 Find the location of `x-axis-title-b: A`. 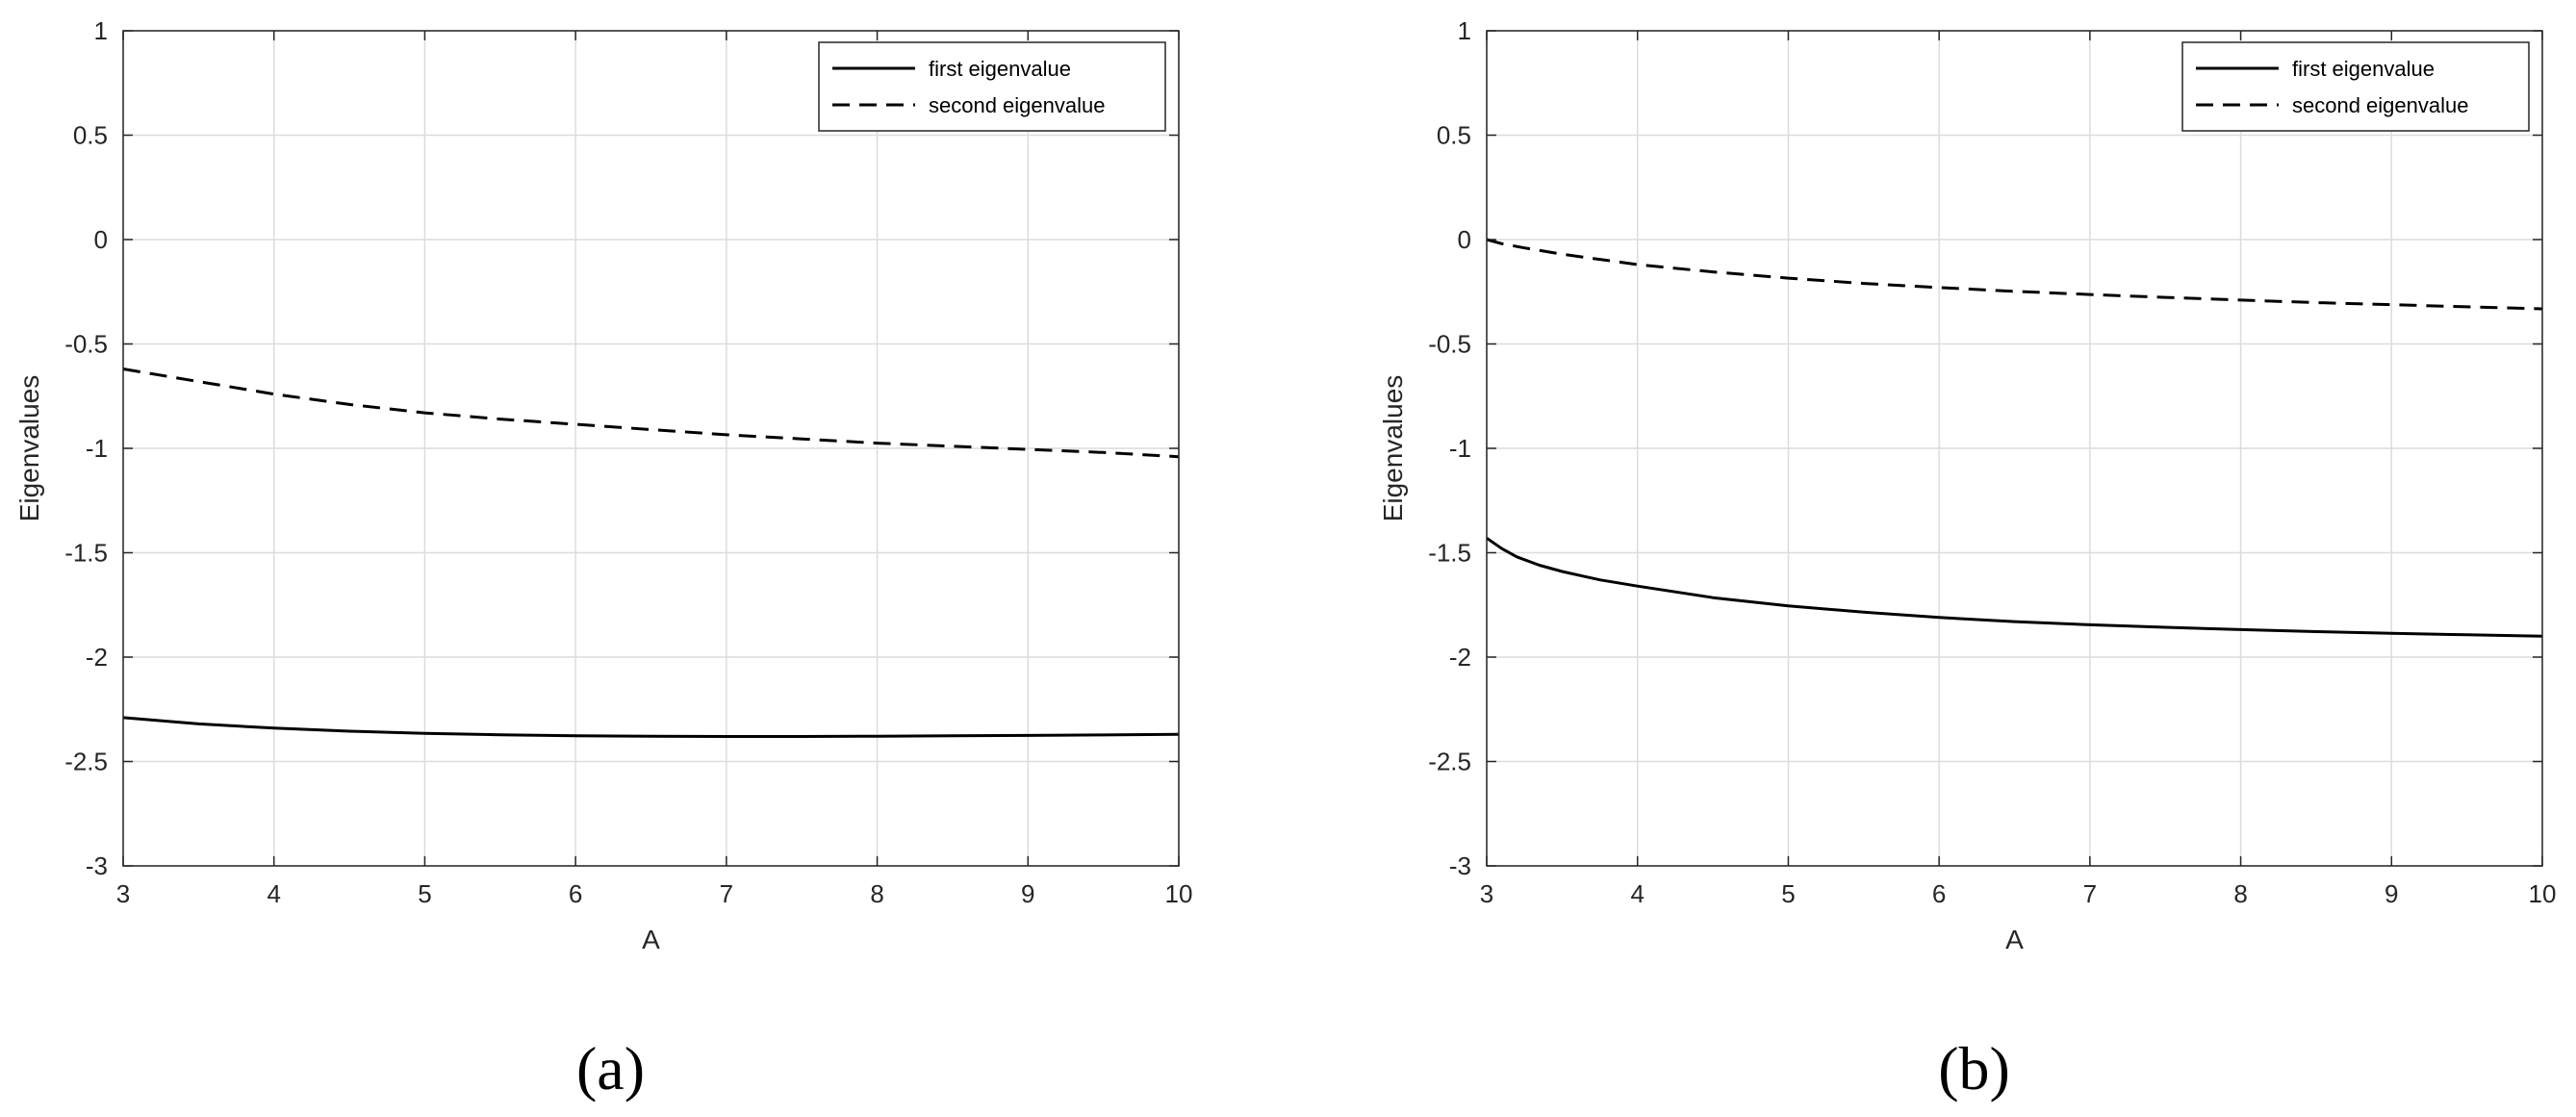

x-axis-title-b: A is located at coordinates (2014, 940).